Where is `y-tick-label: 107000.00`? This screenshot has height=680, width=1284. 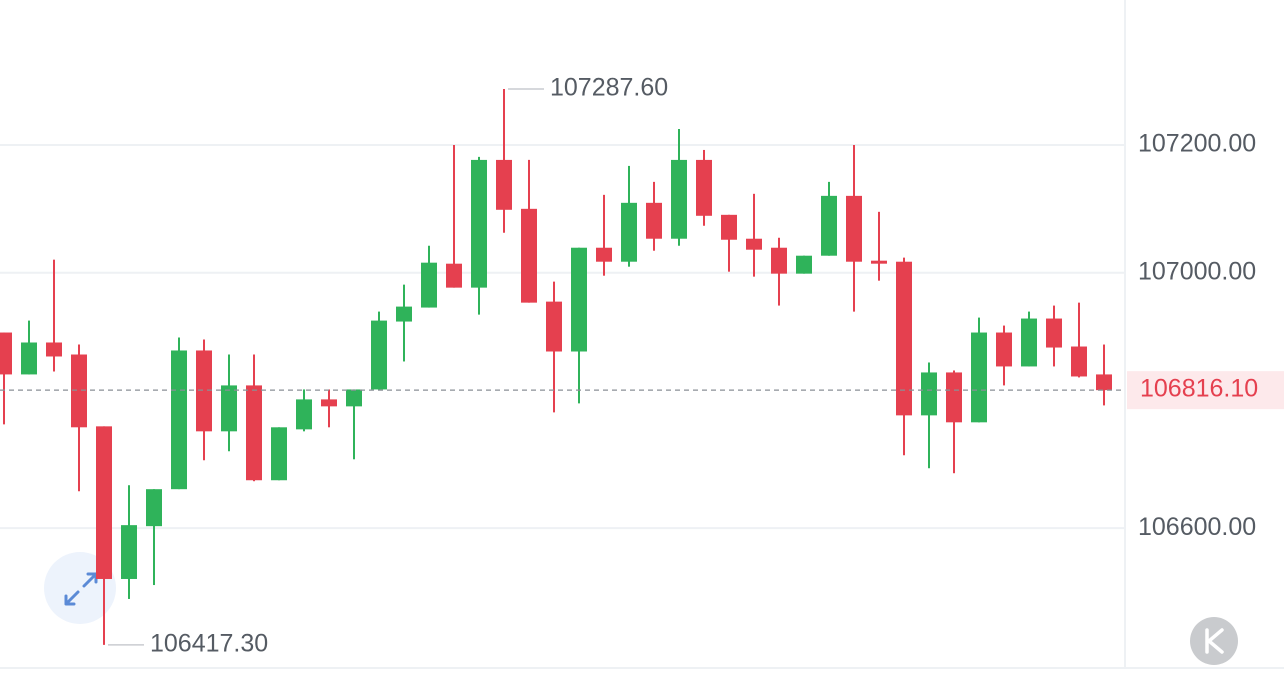 y-tick-label: 107000.00 is located at coordinates (1197, 271).